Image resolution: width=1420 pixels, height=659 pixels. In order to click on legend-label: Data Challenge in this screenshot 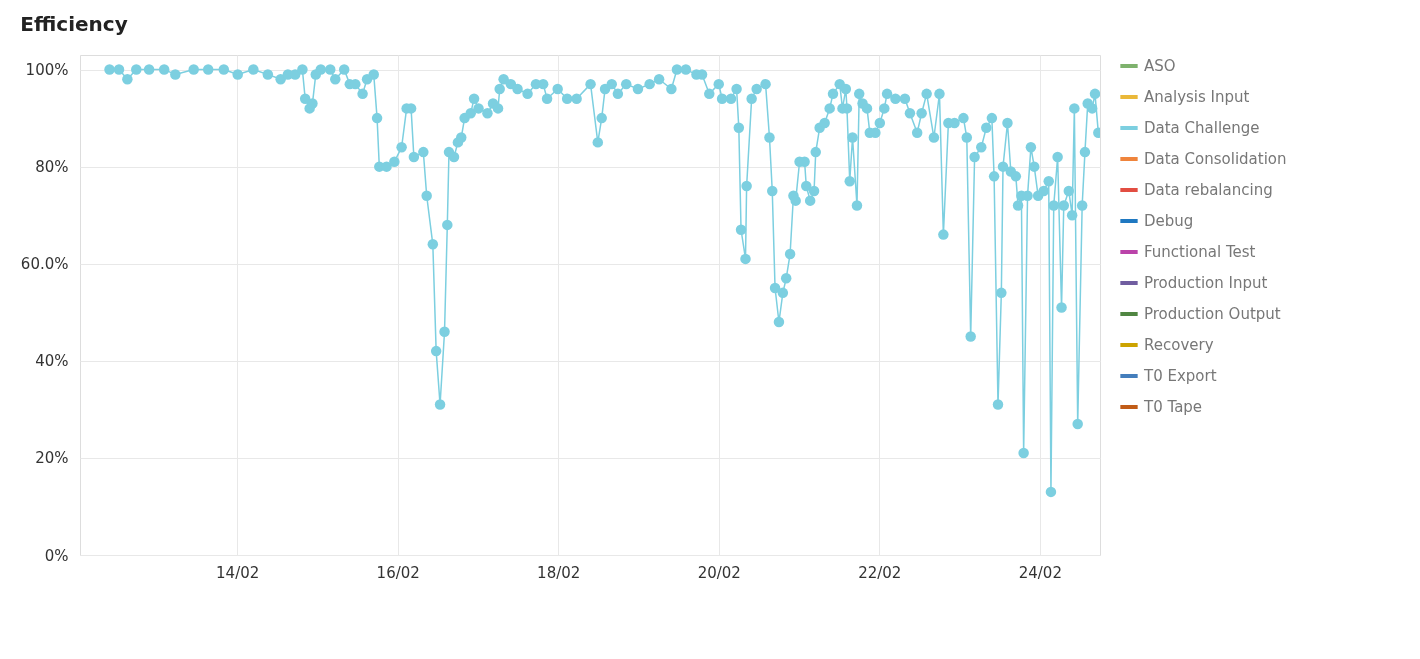, I will do `click(1202, 128)`.